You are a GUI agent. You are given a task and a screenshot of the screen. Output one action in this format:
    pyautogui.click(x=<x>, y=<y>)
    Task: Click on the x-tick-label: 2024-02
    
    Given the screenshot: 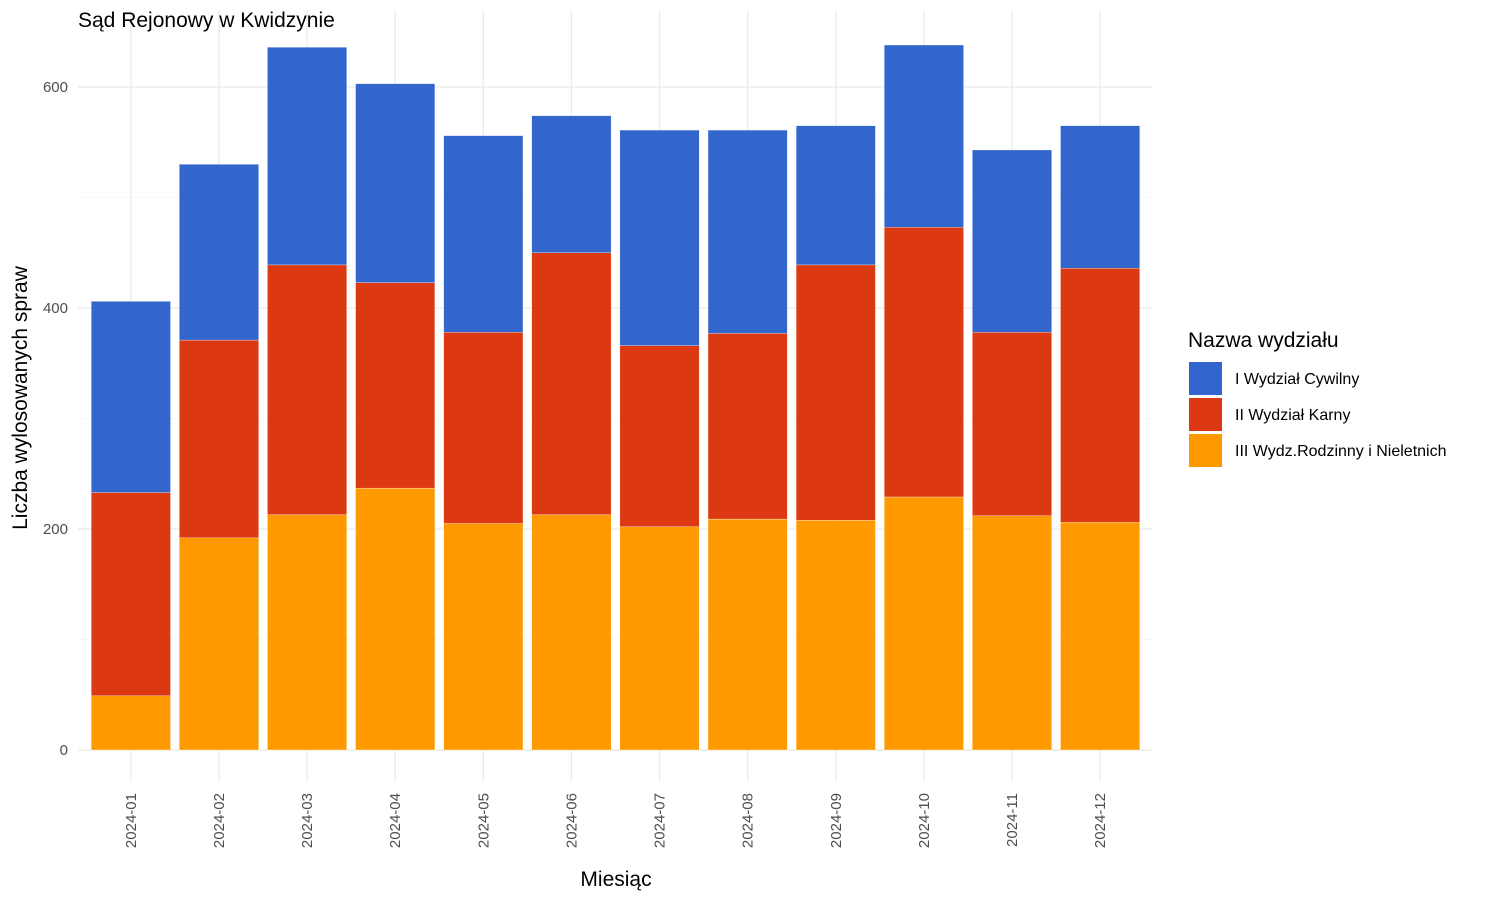 What is the action you would take?
    pyautogui.click(x=219, y=820)
    